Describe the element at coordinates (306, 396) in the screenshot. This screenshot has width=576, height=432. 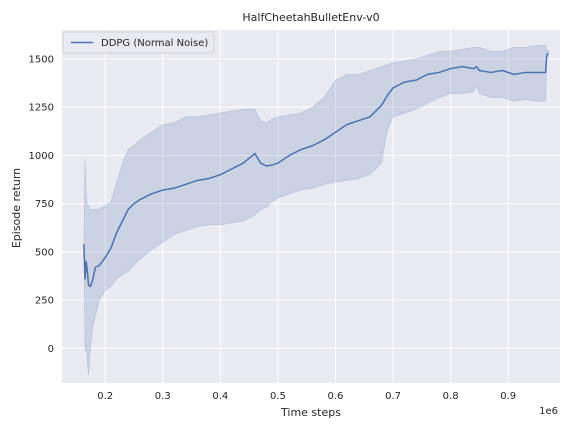
I see `x-tick-labels: 0.2 0.3 0.4 0.5 0.6 0.7 0.8 0.9` at that location.